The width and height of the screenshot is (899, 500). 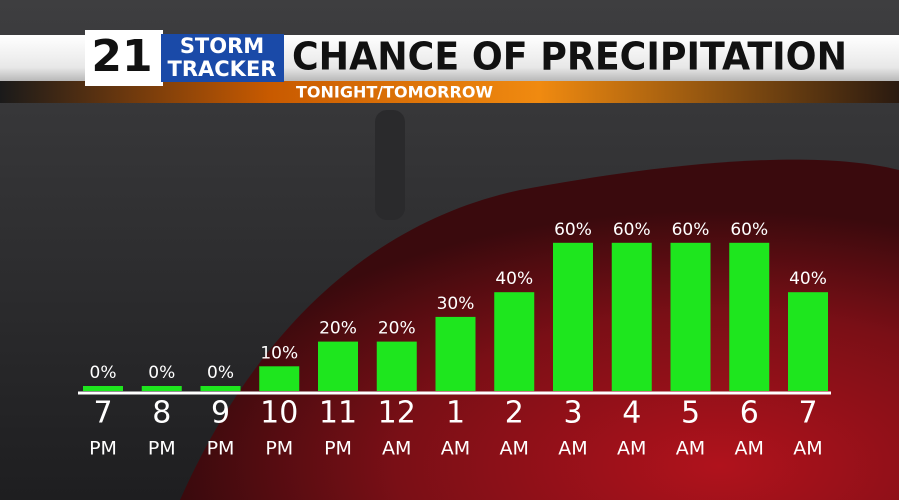 What do you see at coordinates (514, 413) in the screenshot?
I see `x-tick-label: 2` at bounding box center [514, 413].